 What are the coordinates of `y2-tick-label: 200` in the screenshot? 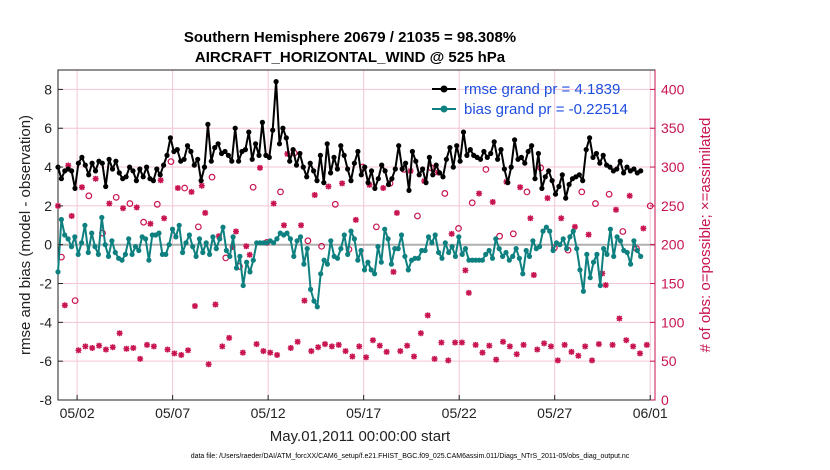 It's located at (673, 245).